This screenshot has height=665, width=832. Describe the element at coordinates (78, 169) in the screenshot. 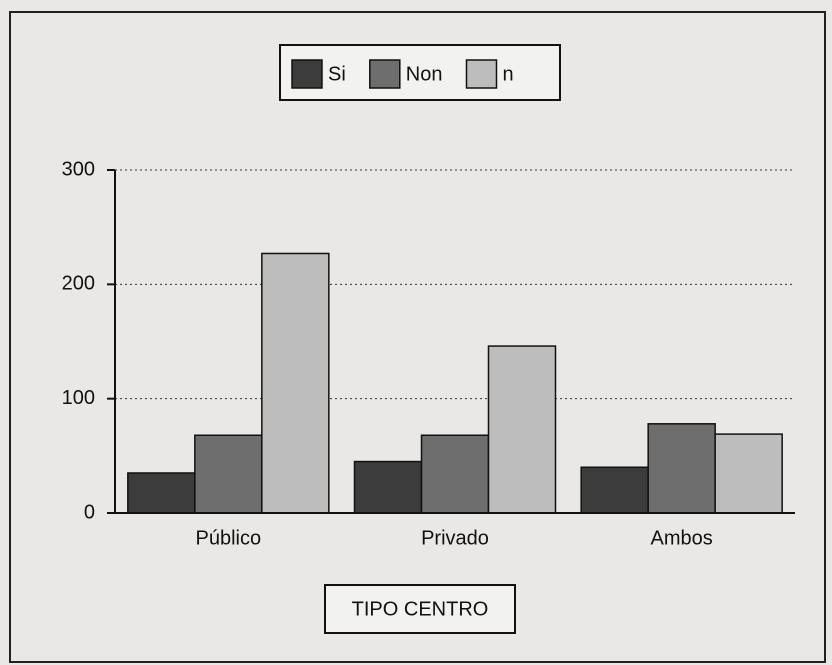

I see `y-tick-label: 300` at that location.